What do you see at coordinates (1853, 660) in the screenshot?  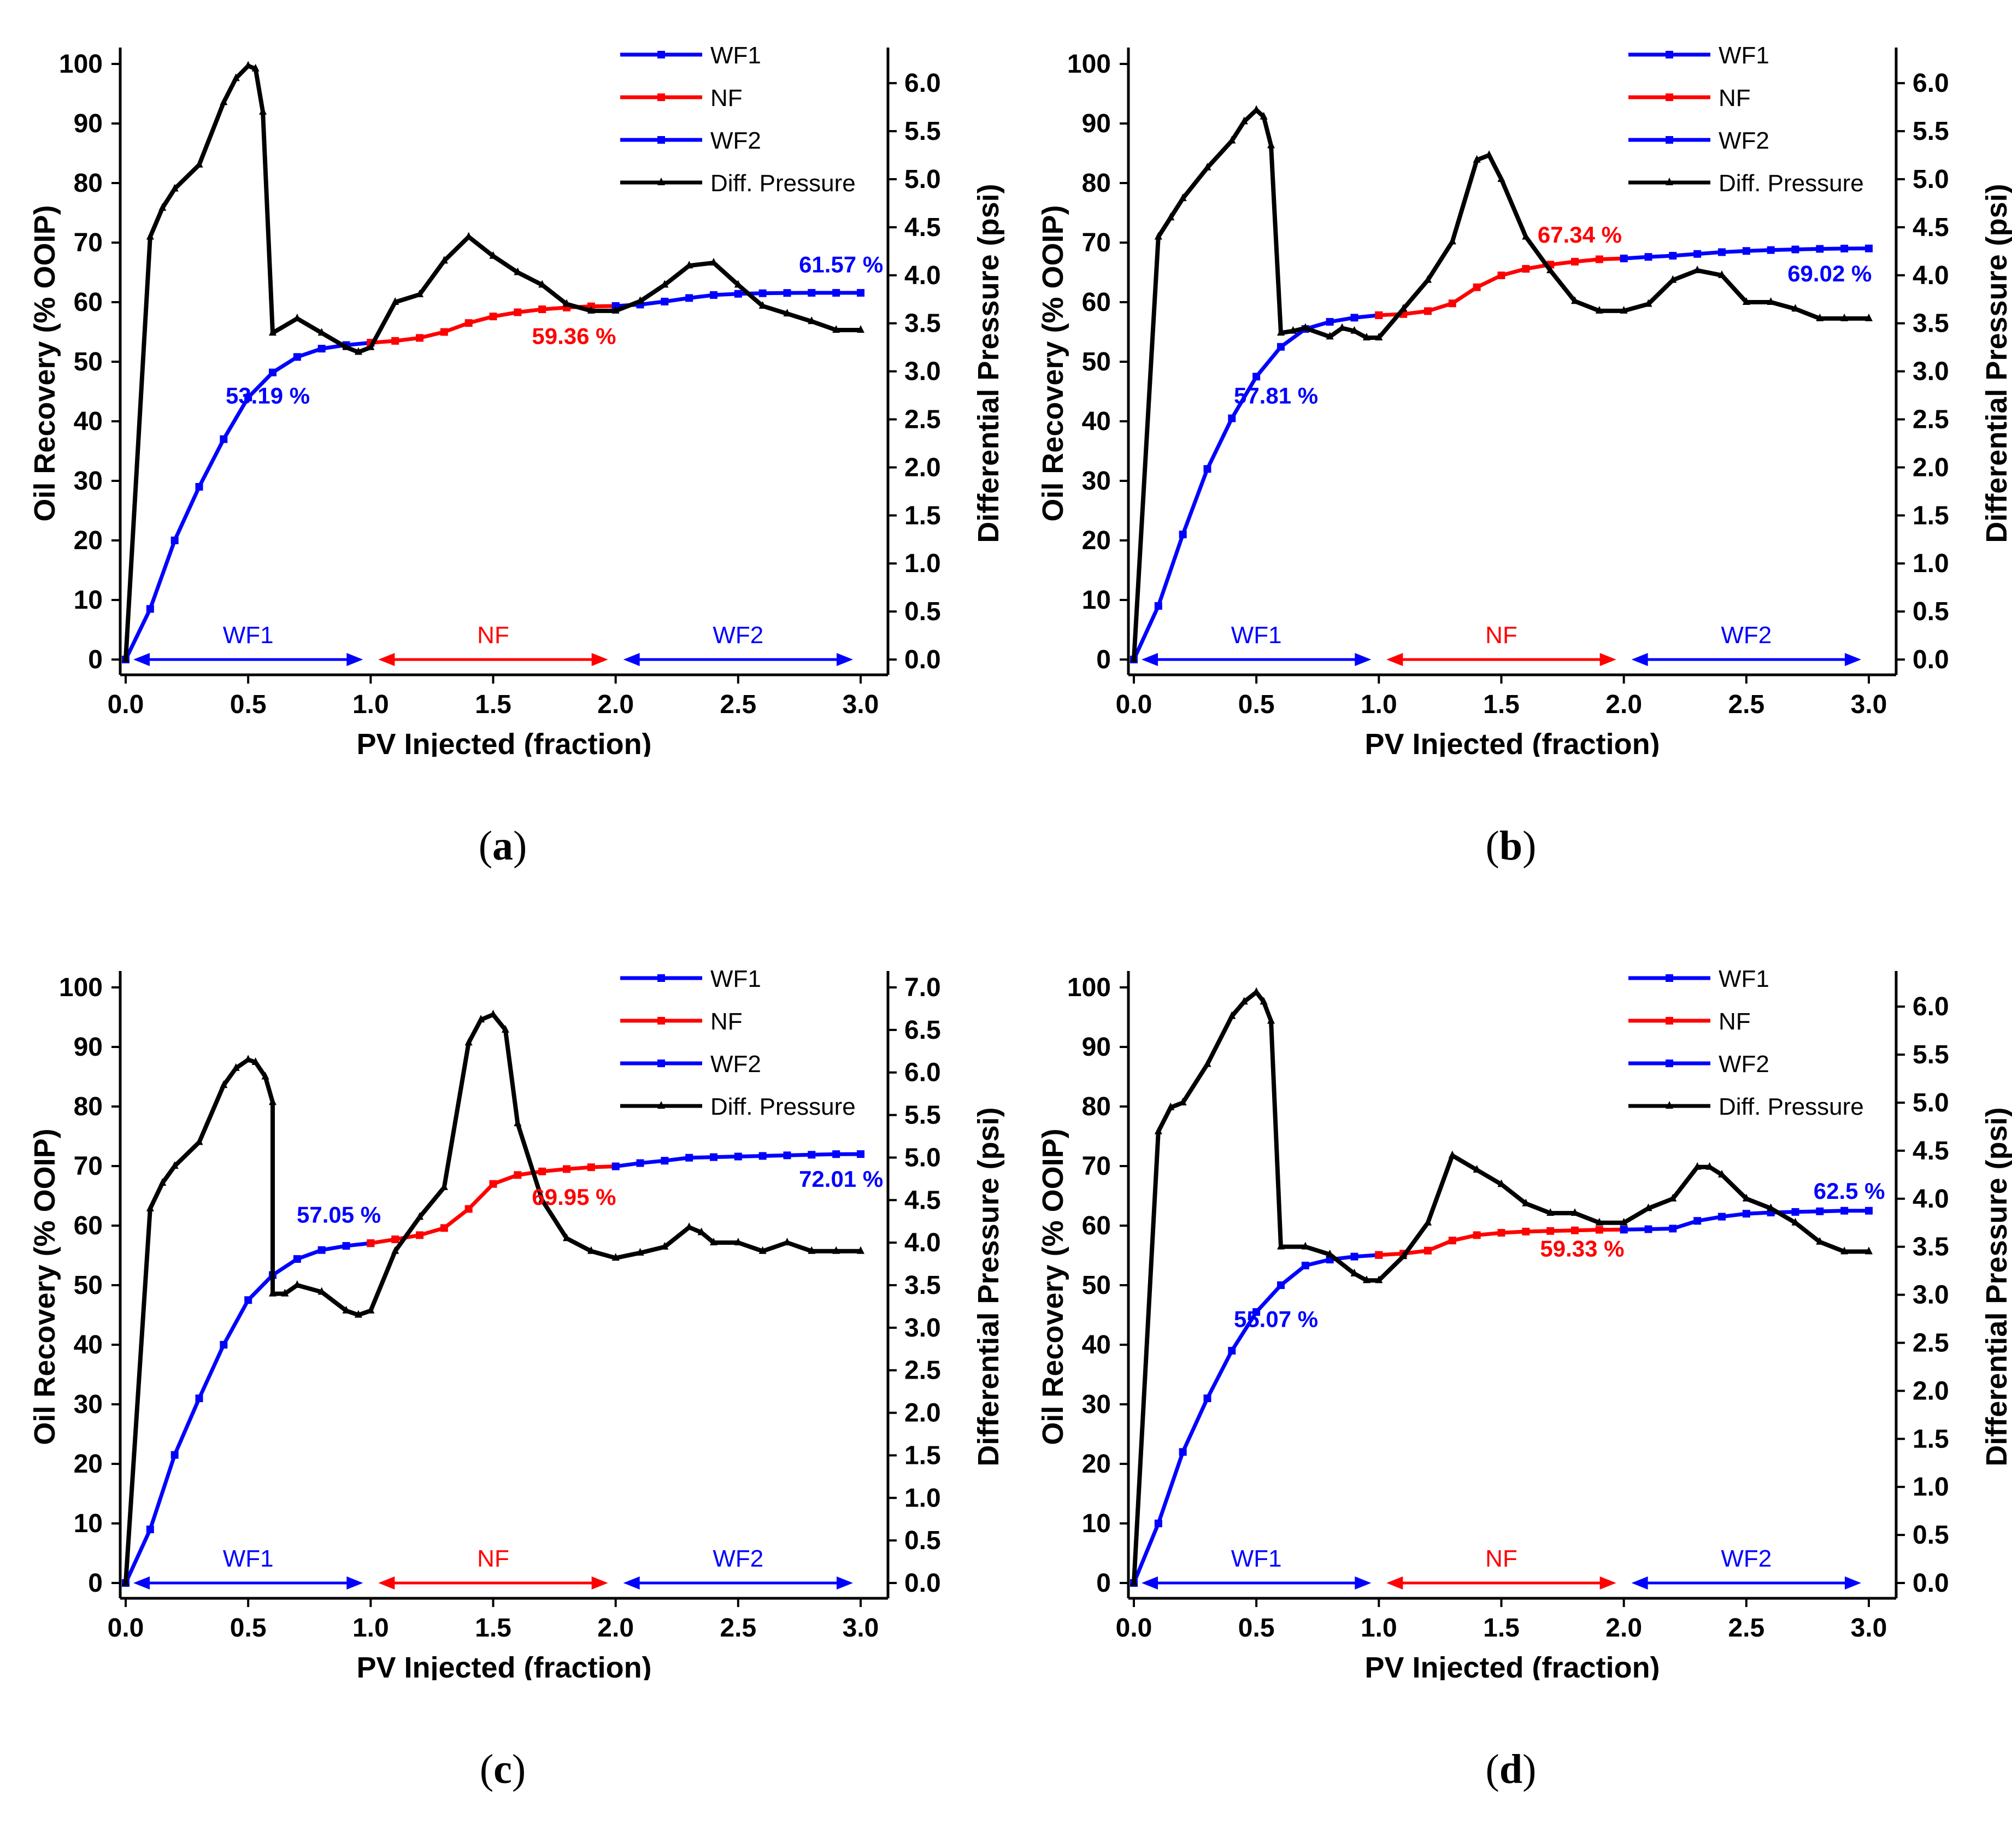 I see `arrow-head-right-icon` at bounding box center [1853, 660].